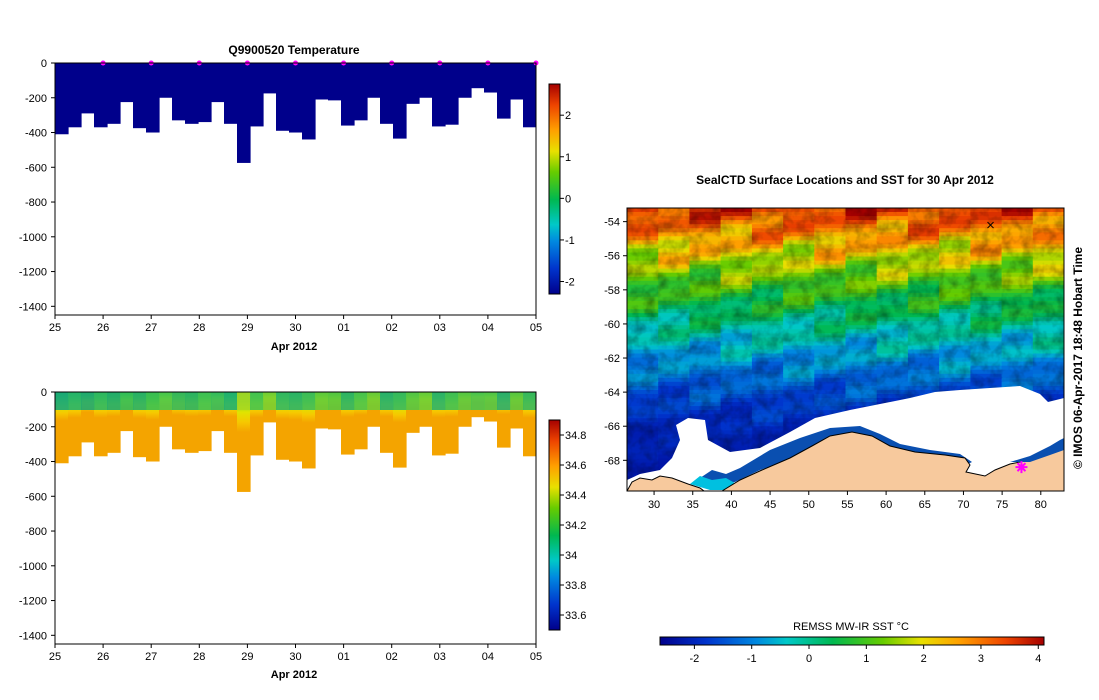  I want to click on x-tick-label: 27, so click(151, 328).